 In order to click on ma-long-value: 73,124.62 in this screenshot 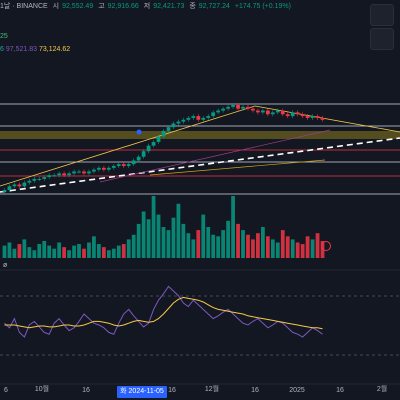, I will do `click(54, 49)`.